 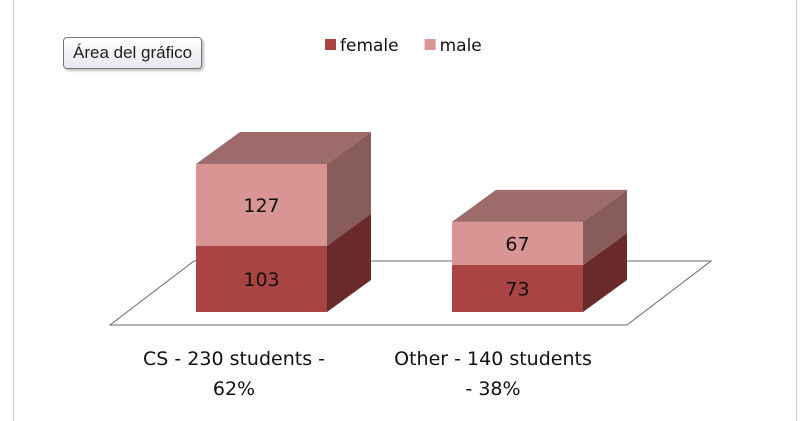 I want to click on legend: female male, so click(x=403, y=46).